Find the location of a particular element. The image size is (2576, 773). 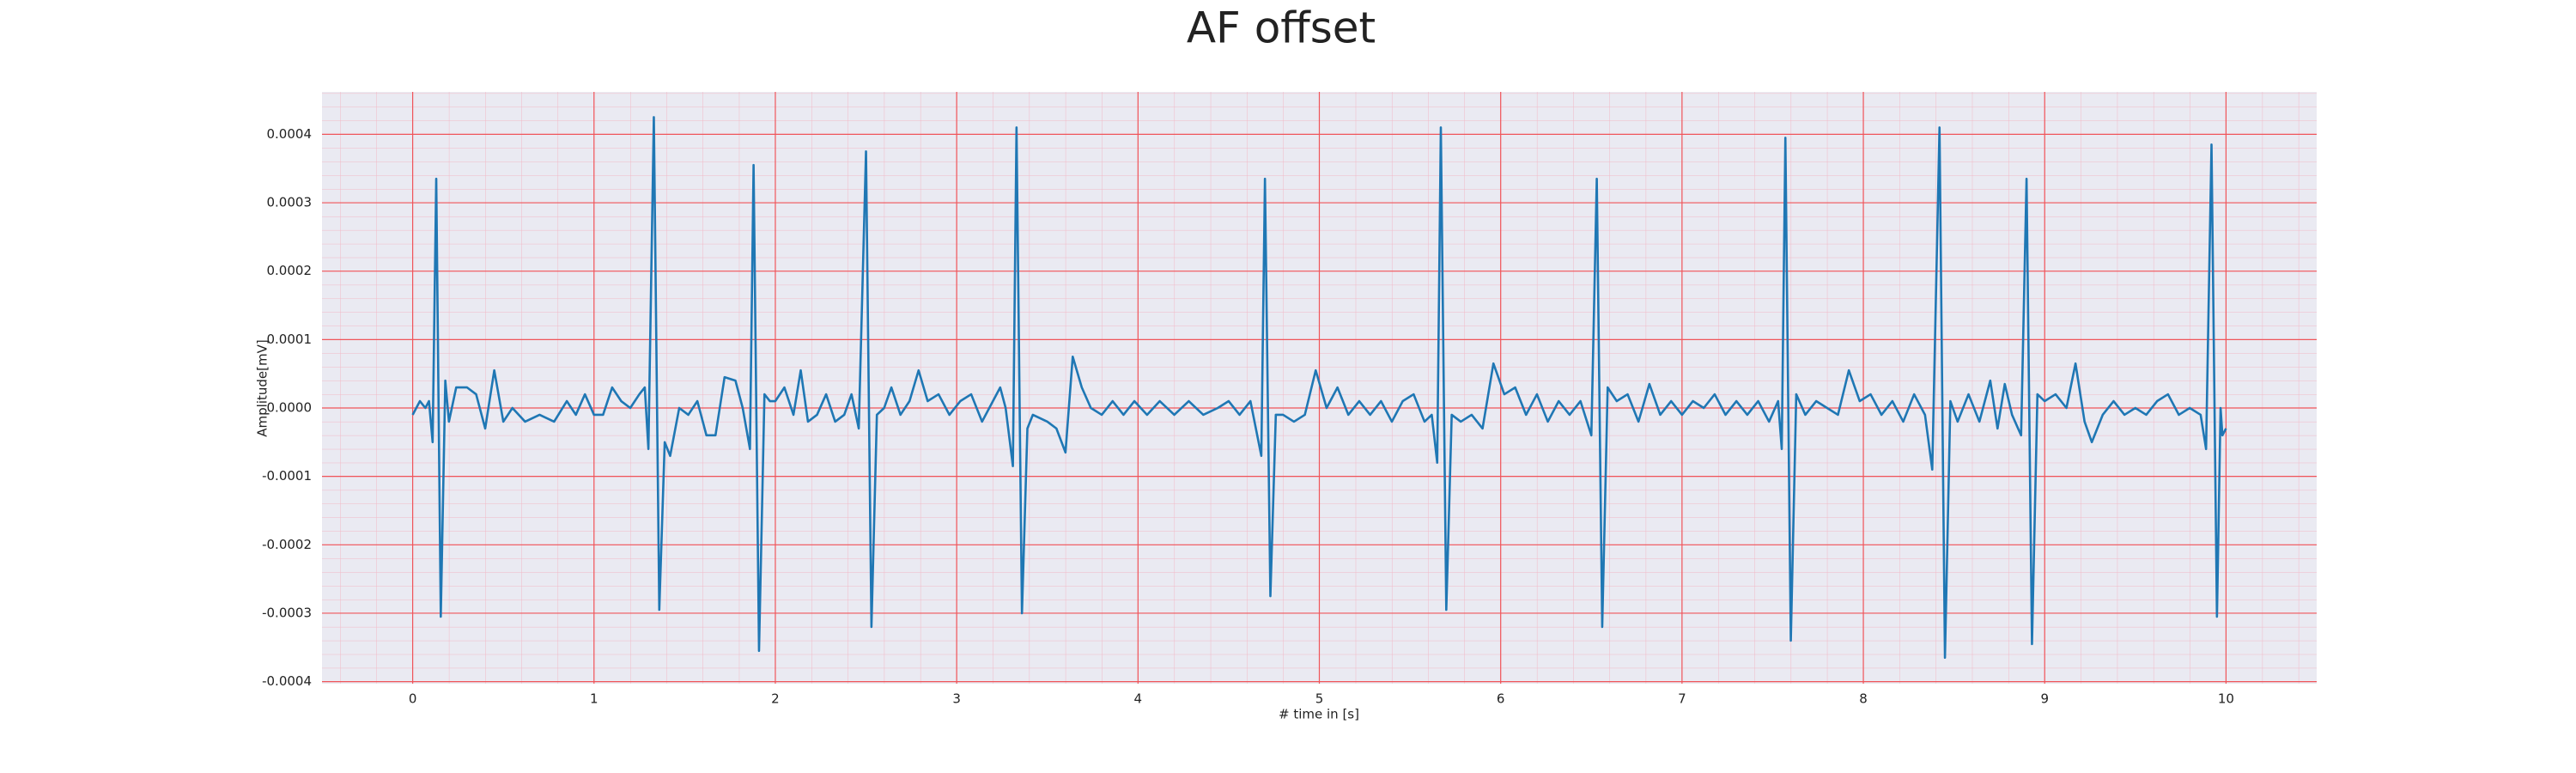

y-tick-label: 0.0000 is located at coordinates (290, 407).